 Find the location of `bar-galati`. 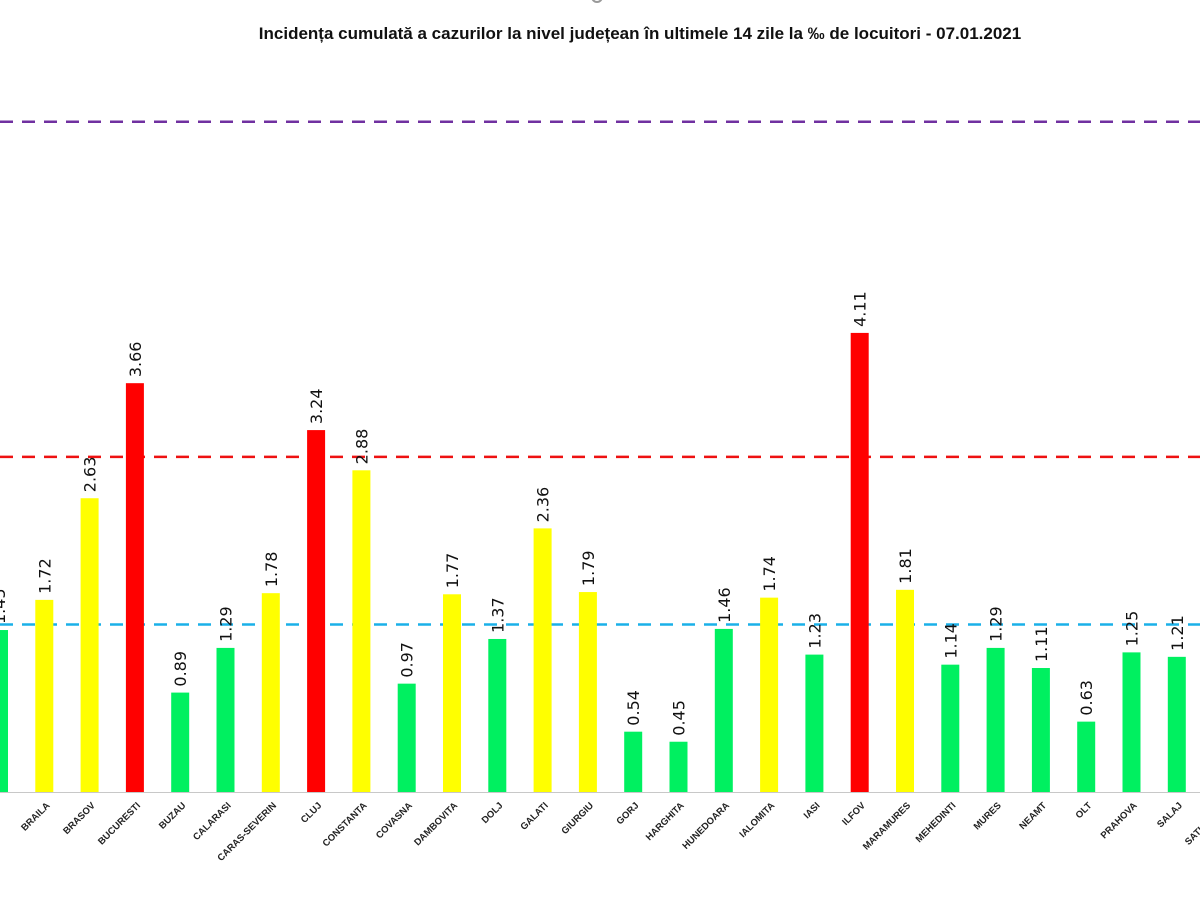

bar-galati is located at coordinates (542, 660).